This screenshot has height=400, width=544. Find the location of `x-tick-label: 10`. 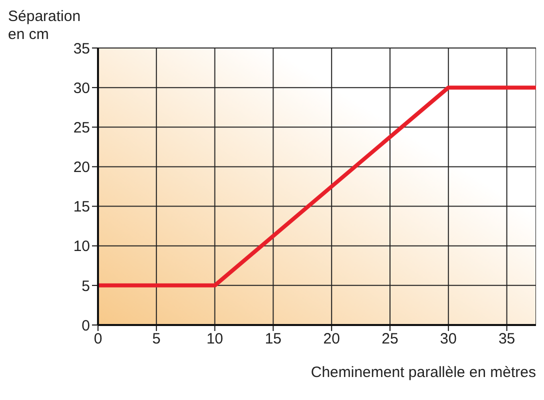

x-tick-label: 10 is located at coordinates (215, 339).